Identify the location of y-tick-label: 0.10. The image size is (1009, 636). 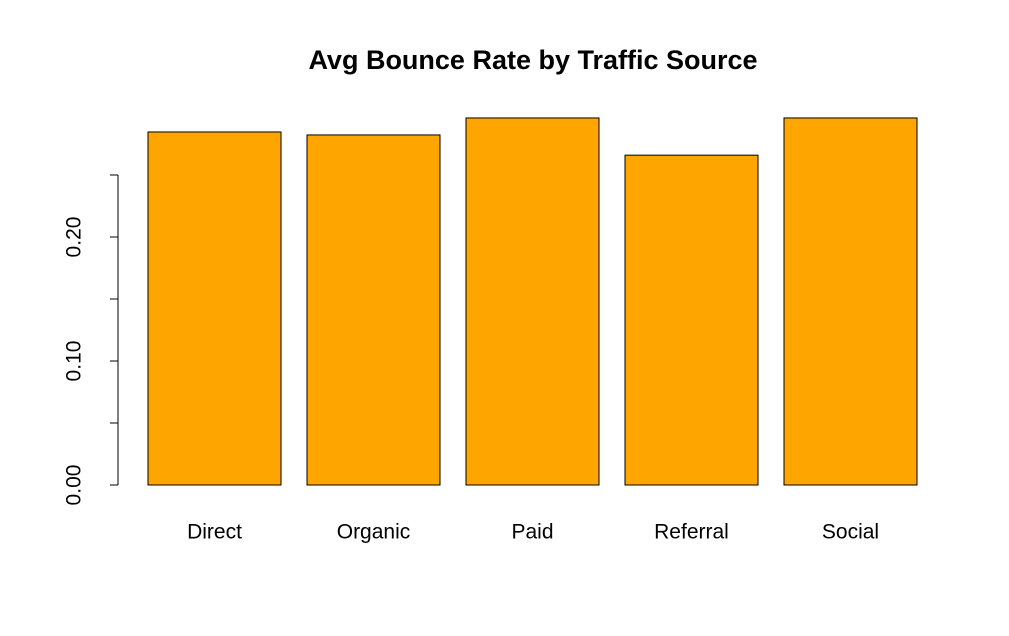
(74, 361).